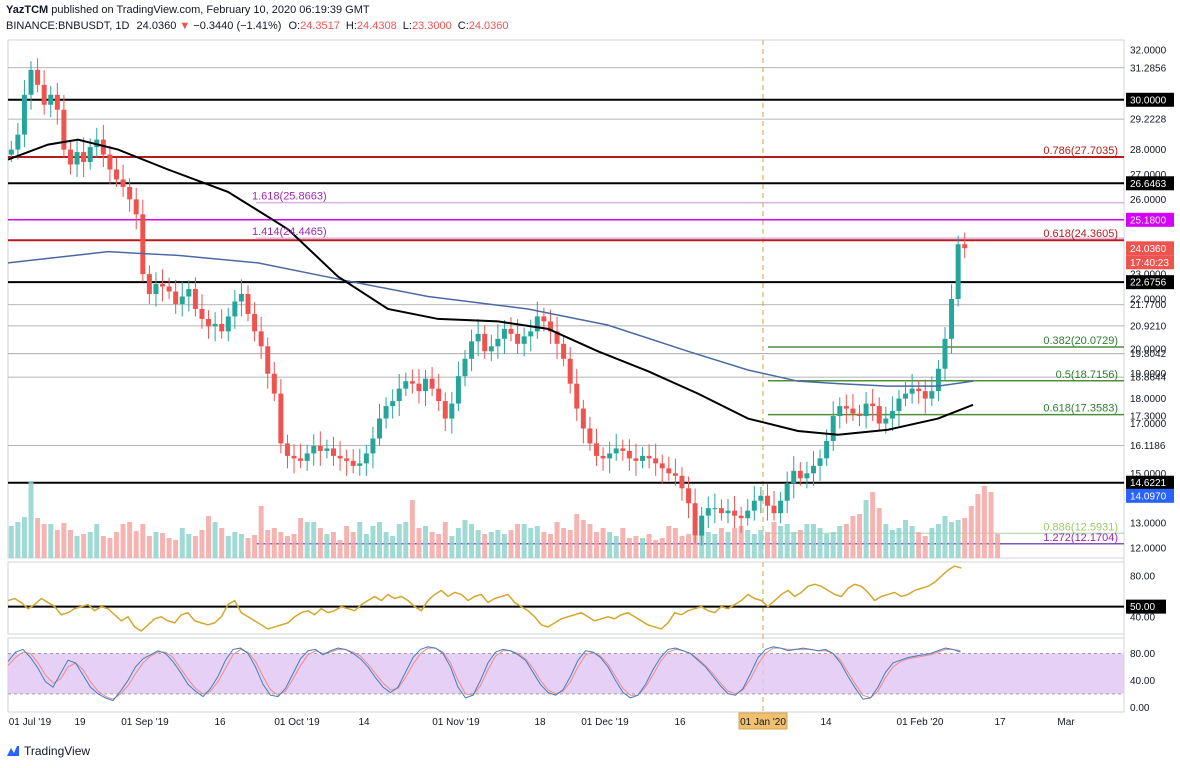 Image resolution: width=1180 pixels, height=768 pixels. What do you see at coordinates (1142, 681) in the screenshot?
I see `stoch-tick-label: 40.00` at bounding box center [1142, 681].